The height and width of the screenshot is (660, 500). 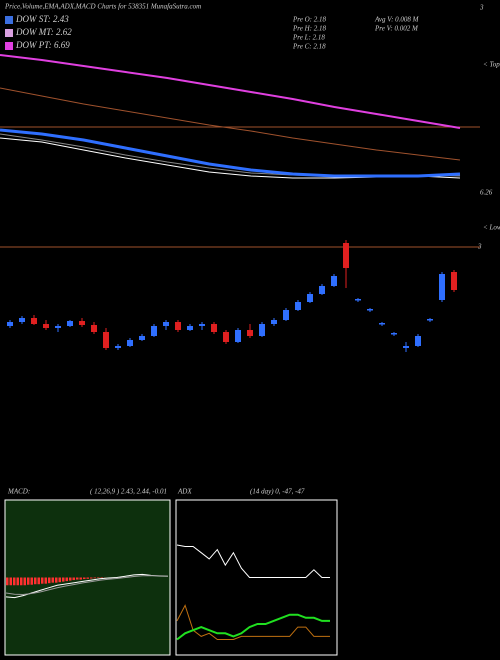 I want to click on info-label: Pre H: 2.18, so click(x=309, y=29).